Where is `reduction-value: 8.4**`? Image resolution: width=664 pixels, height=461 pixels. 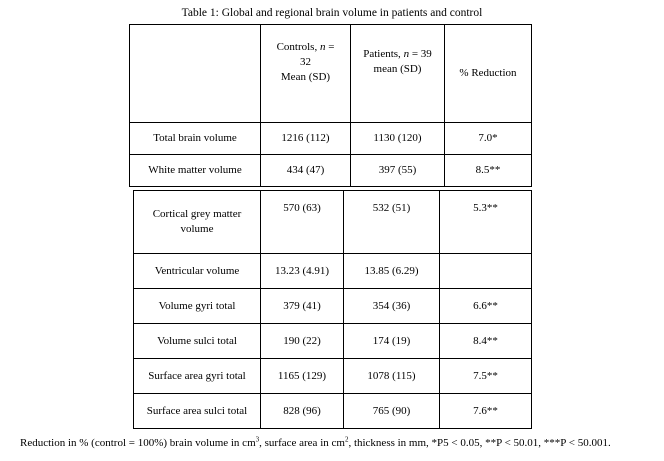 reduction-value: 8.4** is located at coordinates (485, 341).